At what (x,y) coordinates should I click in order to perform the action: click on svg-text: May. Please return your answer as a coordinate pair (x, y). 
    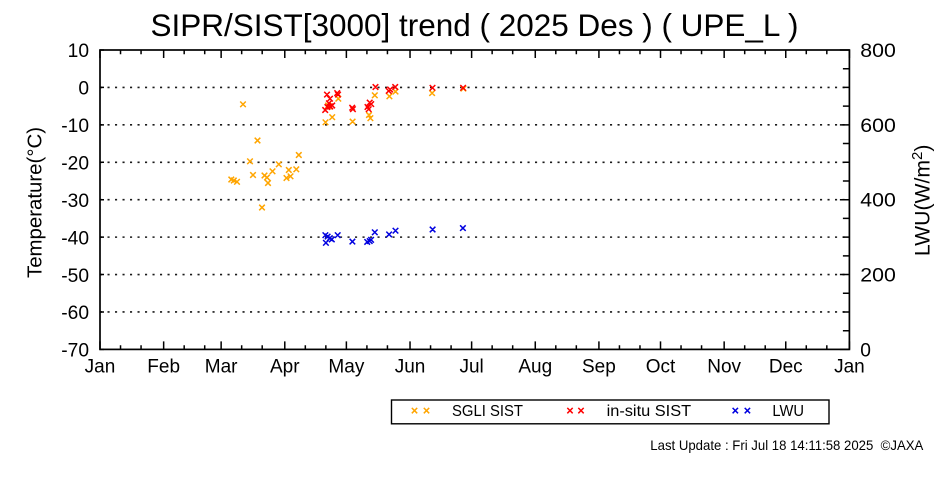
    Looking at the image, I should click on (346, 367).